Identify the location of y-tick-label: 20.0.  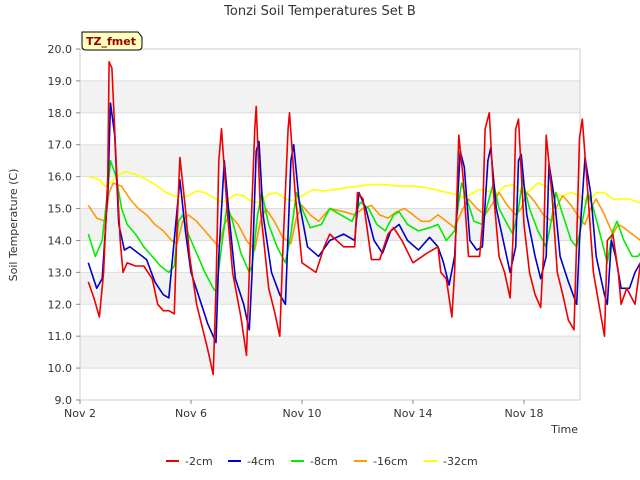
(60, 49).